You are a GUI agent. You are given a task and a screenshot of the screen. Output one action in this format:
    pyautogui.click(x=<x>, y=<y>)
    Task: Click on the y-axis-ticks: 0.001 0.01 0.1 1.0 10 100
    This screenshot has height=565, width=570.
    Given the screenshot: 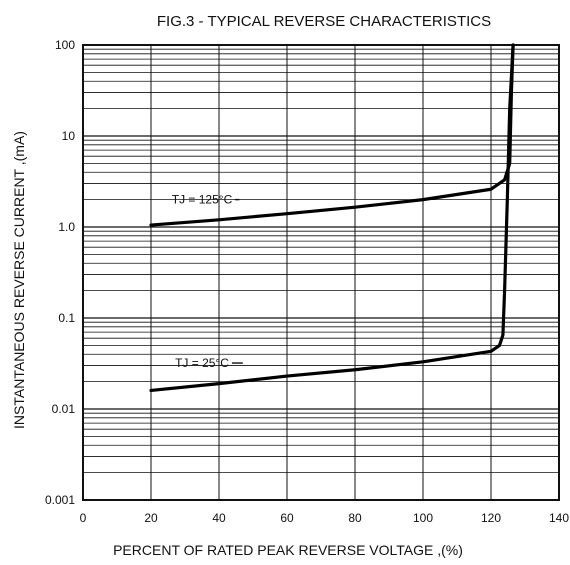 What is the action you would take?
    pyautogui.click(x=60, y=272)
    